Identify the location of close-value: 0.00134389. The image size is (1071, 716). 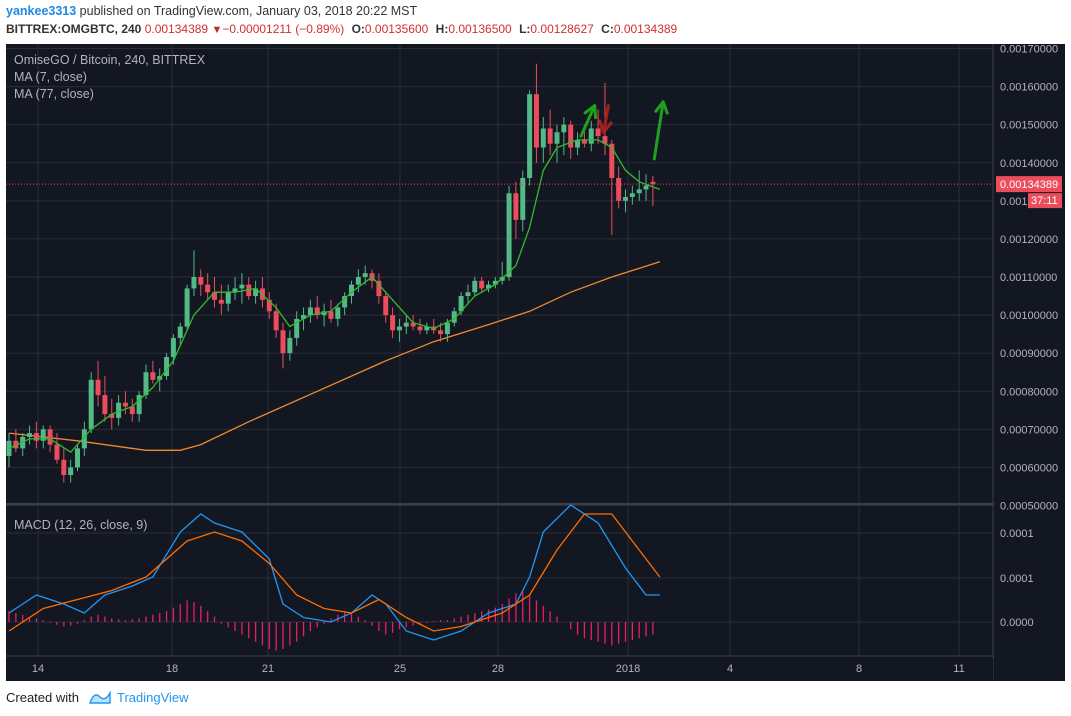
(645, 29).